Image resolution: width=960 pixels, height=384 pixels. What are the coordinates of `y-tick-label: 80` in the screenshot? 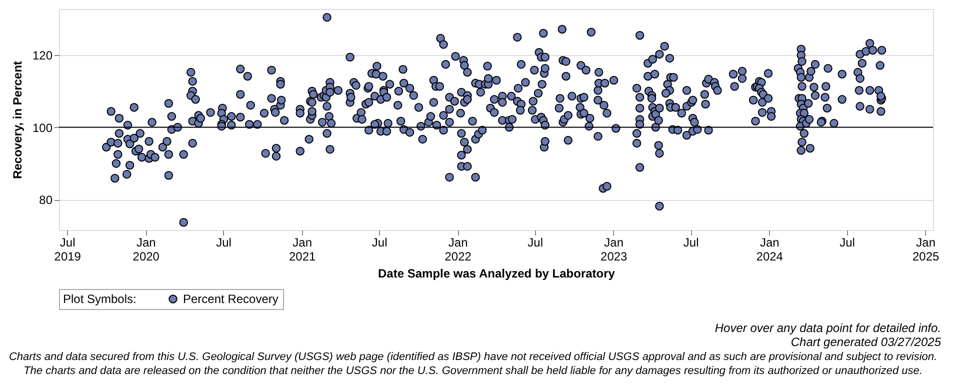 It's located at (46, 200).